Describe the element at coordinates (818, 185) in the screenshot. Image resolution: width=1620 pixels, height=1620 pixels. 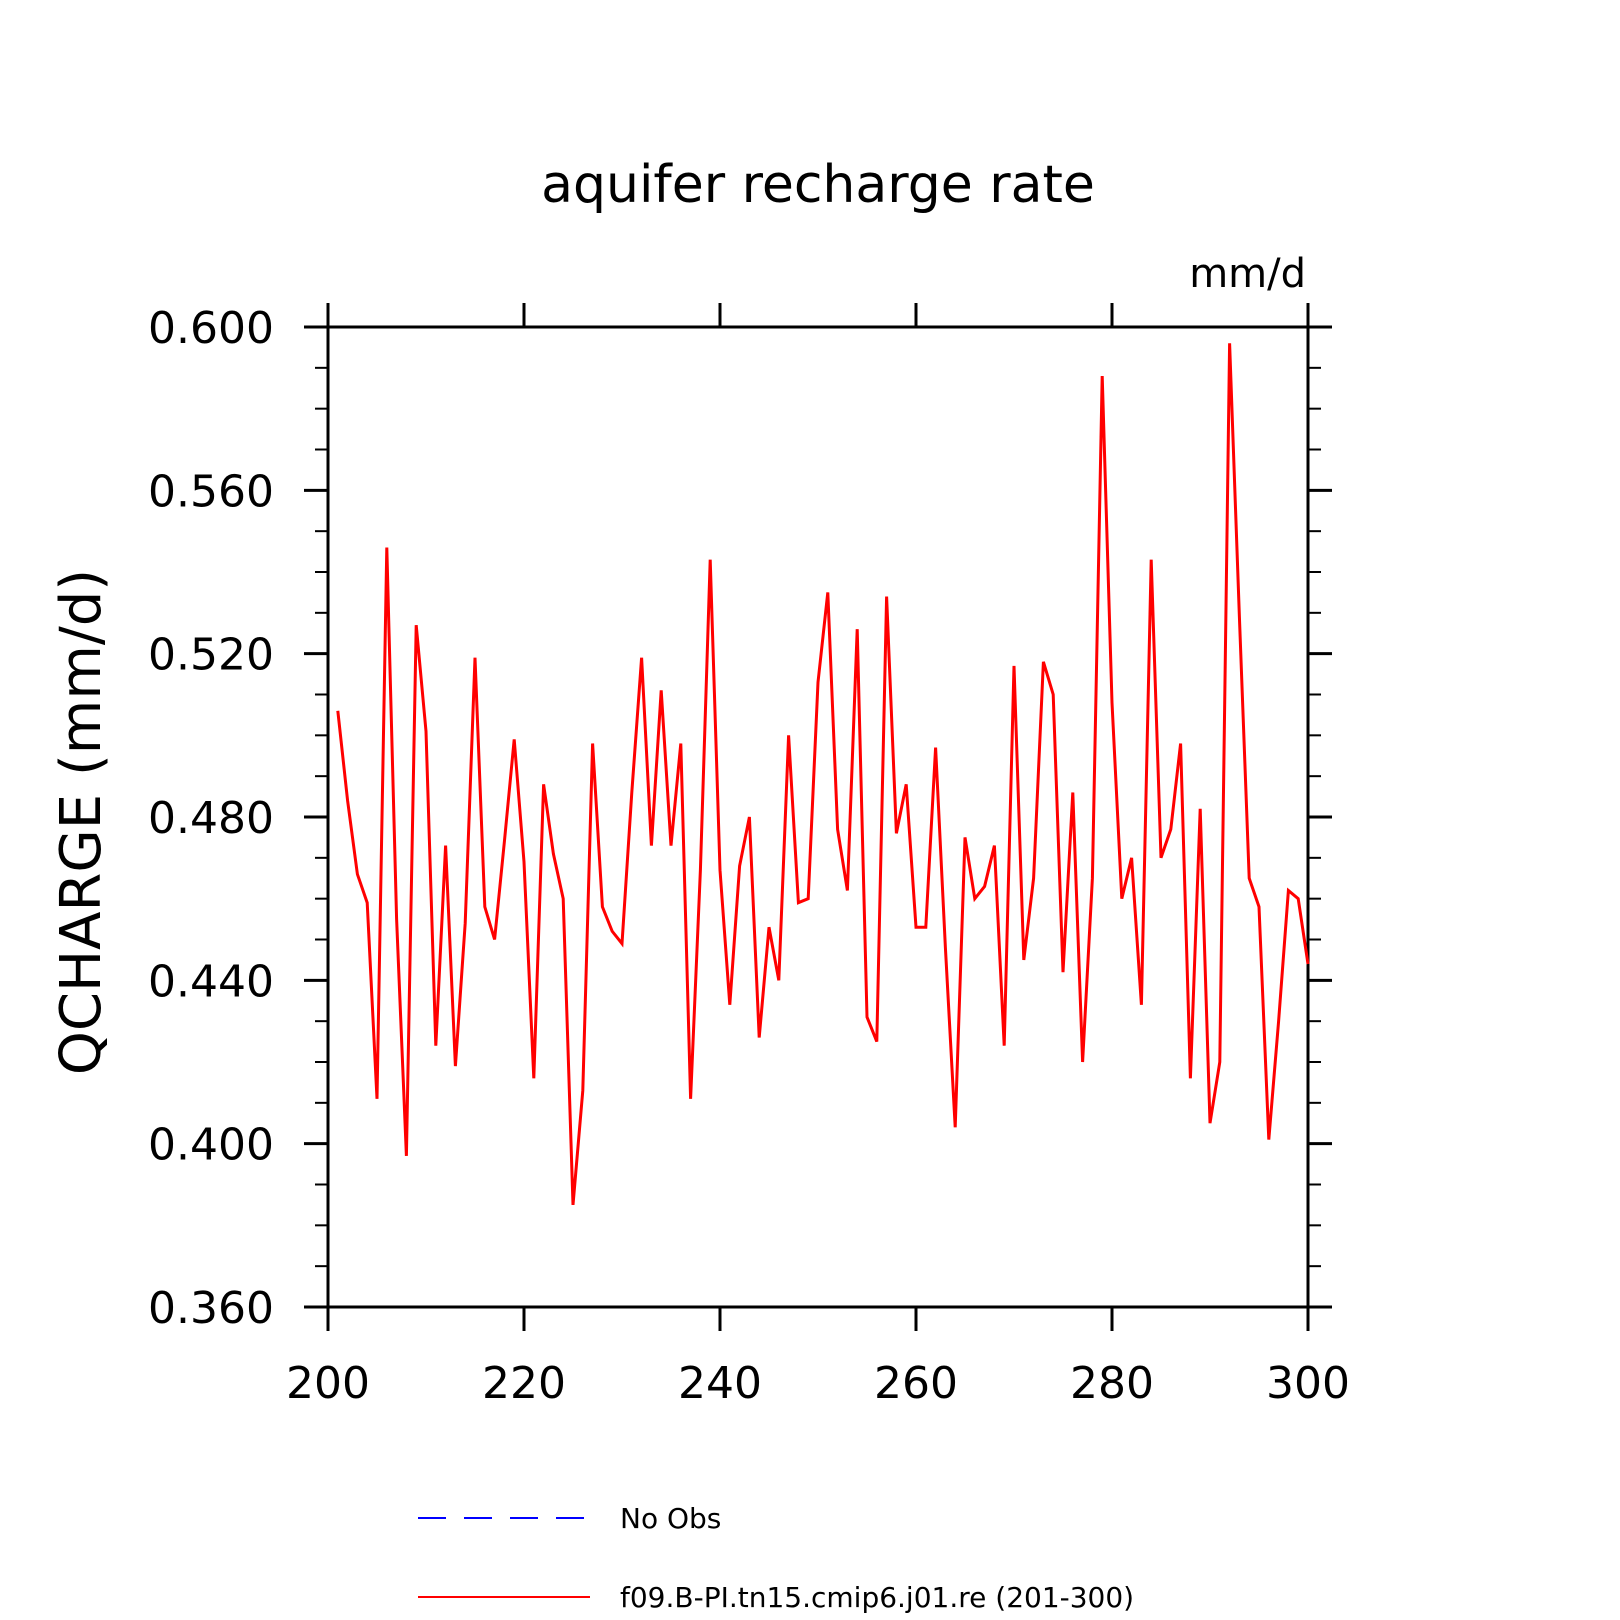
I see `chart-title: aquifer recharge rate` at that location.